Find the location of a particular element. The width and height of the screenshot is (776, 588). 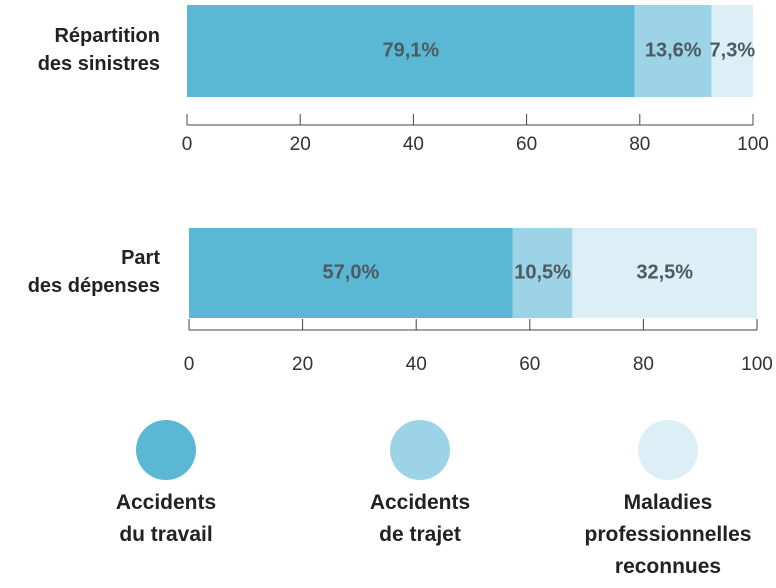

category-label: Part des dépenses is located at coordinates (94, 272).